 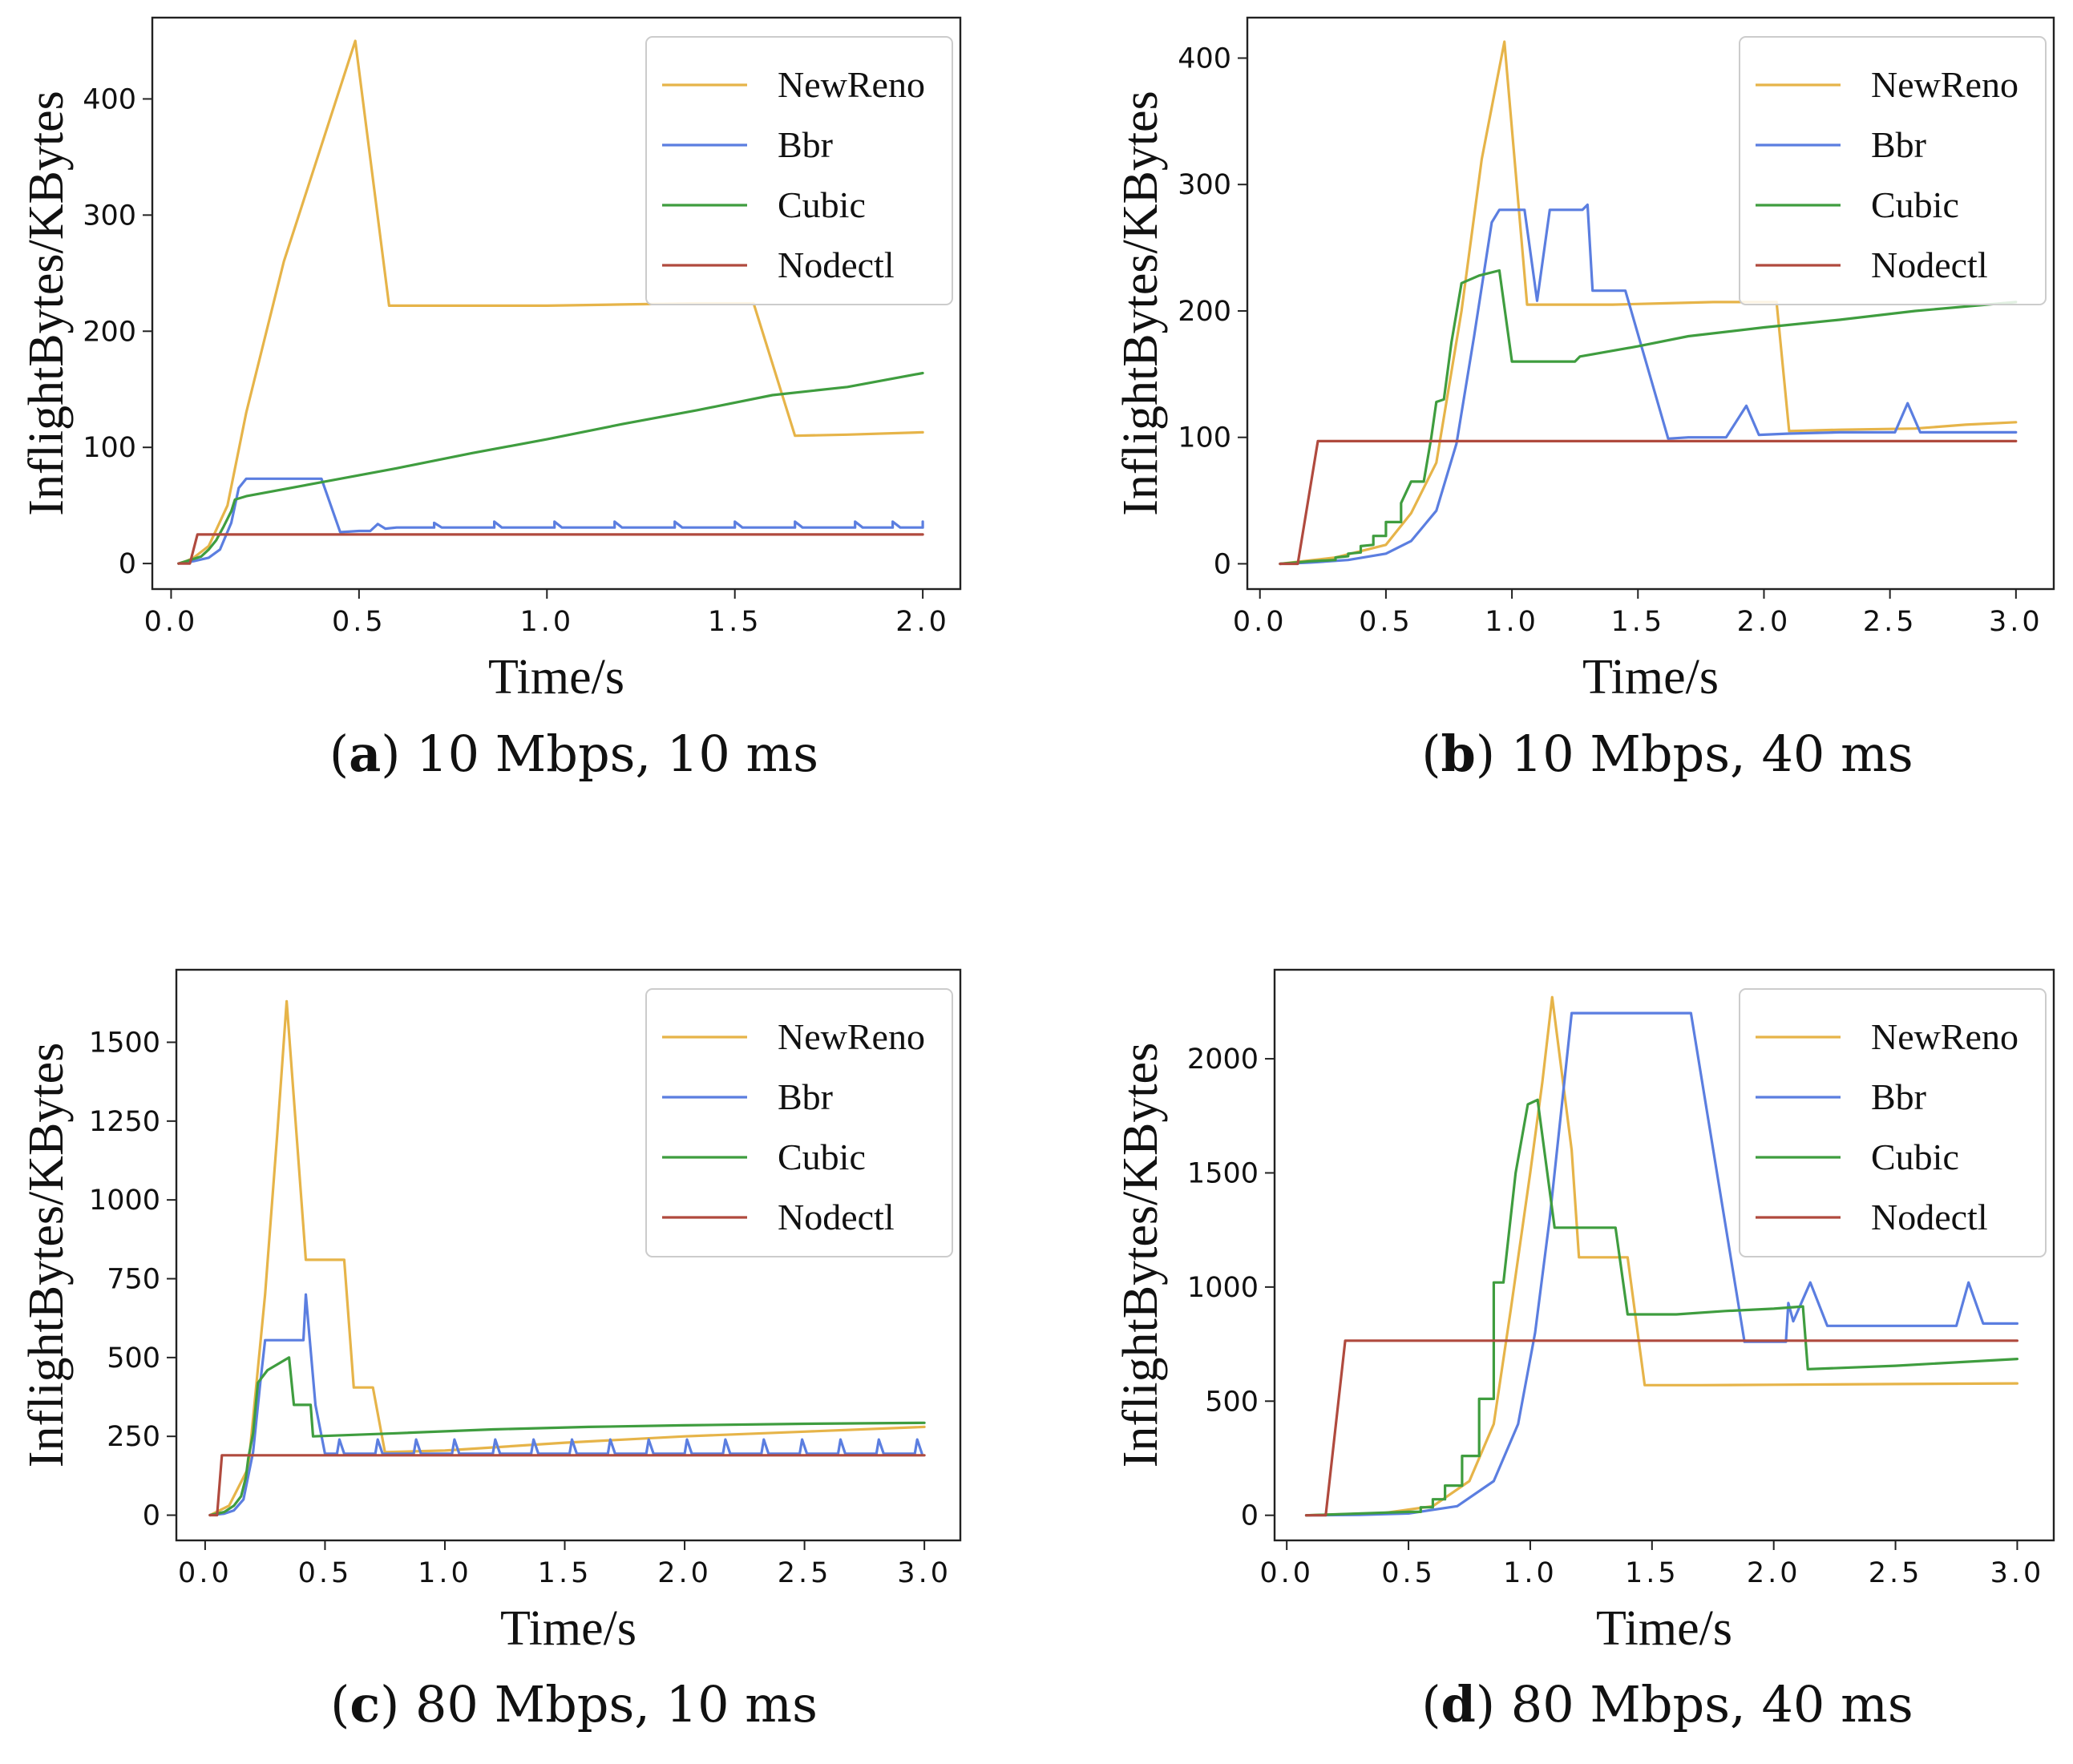 I want to click on subfigure-caption: (a) 10 Mbps, 10 ms, so click(x=574, y=754).